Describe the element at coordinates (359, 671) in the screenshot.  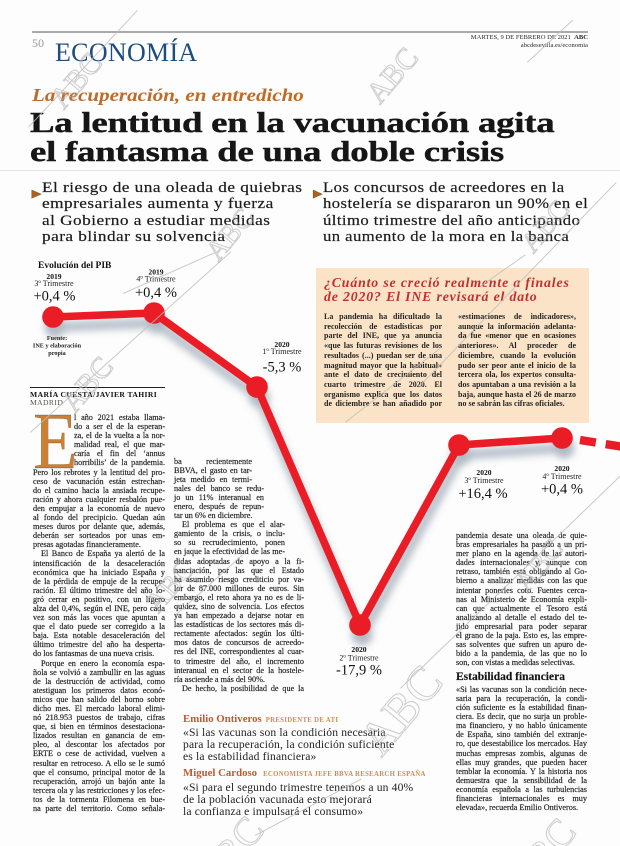
I see `svg-text: -17,9 %` at that location.